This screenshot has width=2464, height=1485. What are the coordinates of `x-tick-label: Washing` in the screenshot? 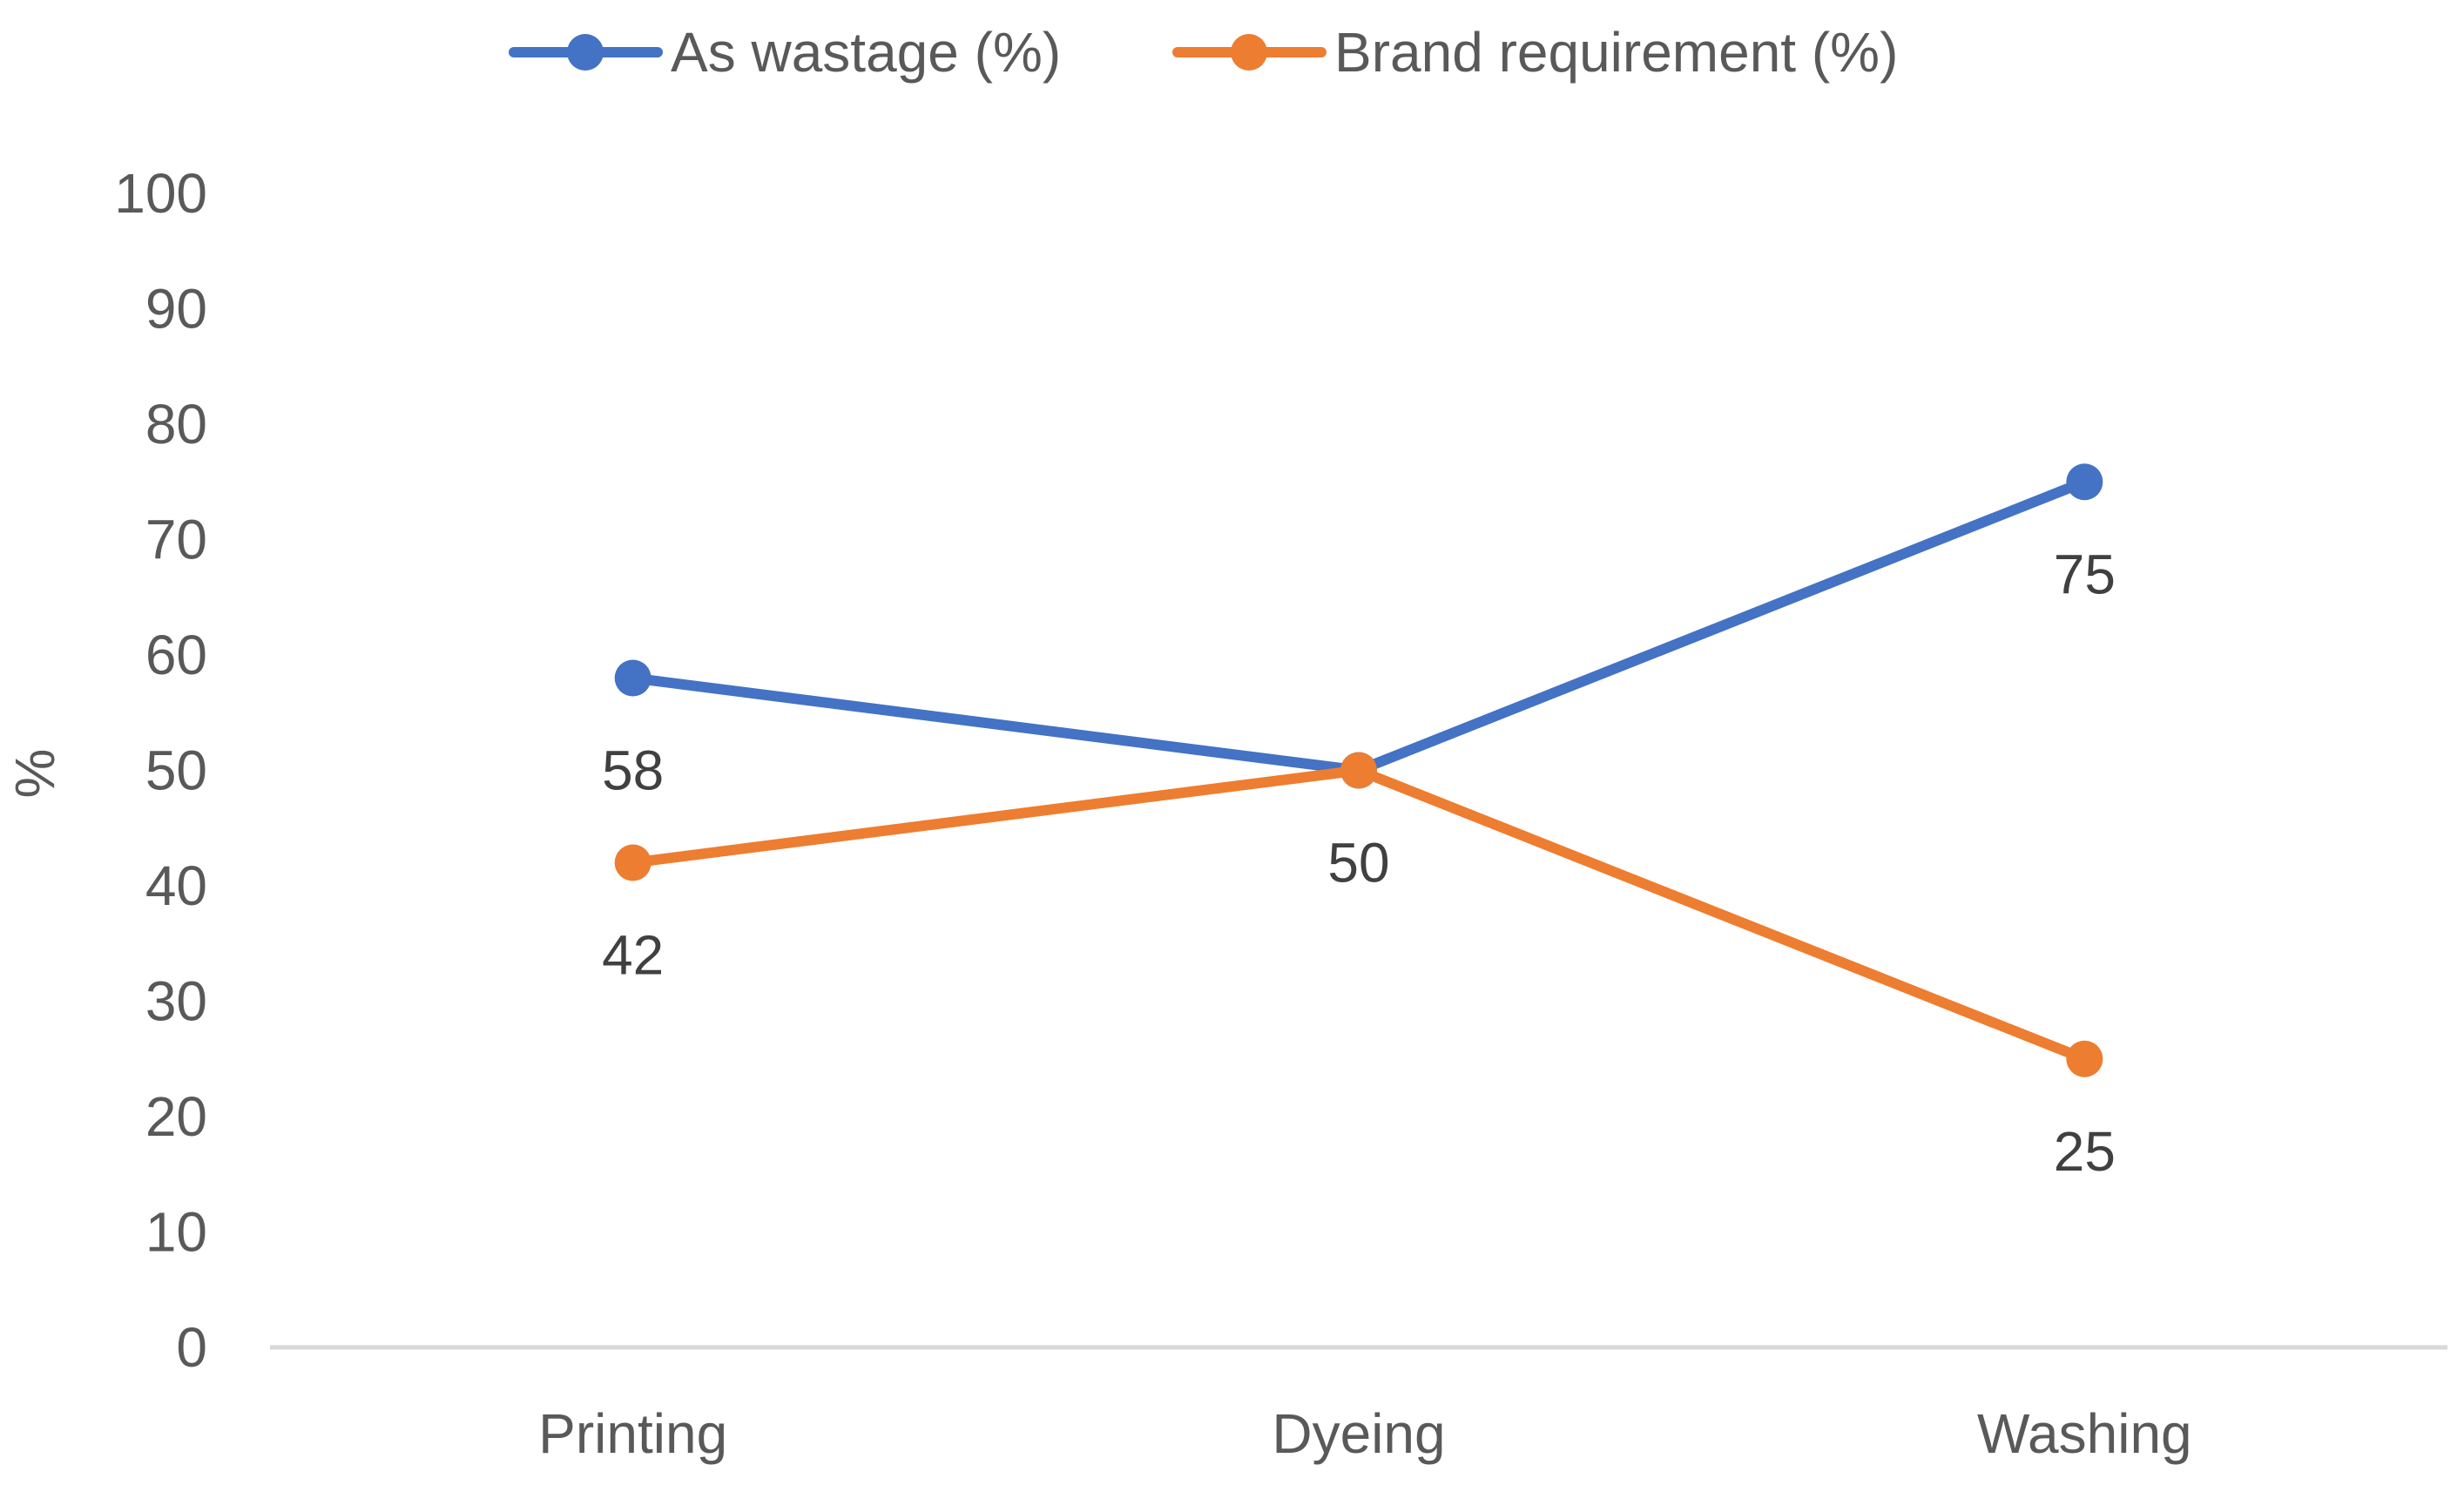 It's located at (2084, 1433).